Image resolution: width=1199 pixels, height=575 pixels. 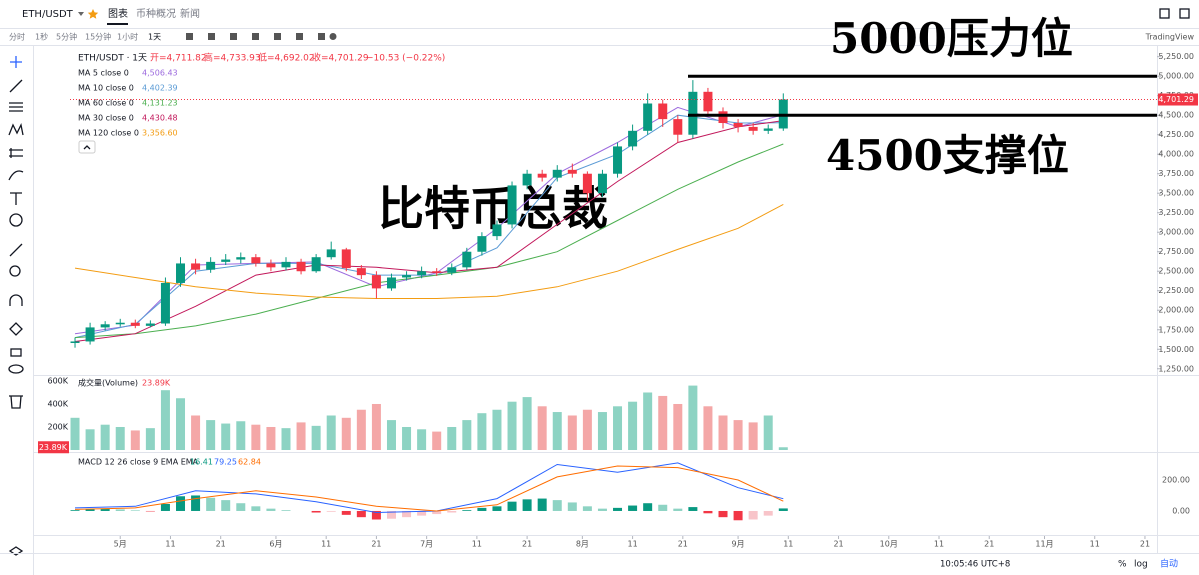 I want to click on volume-last-tag, so click(x=53, y=447).